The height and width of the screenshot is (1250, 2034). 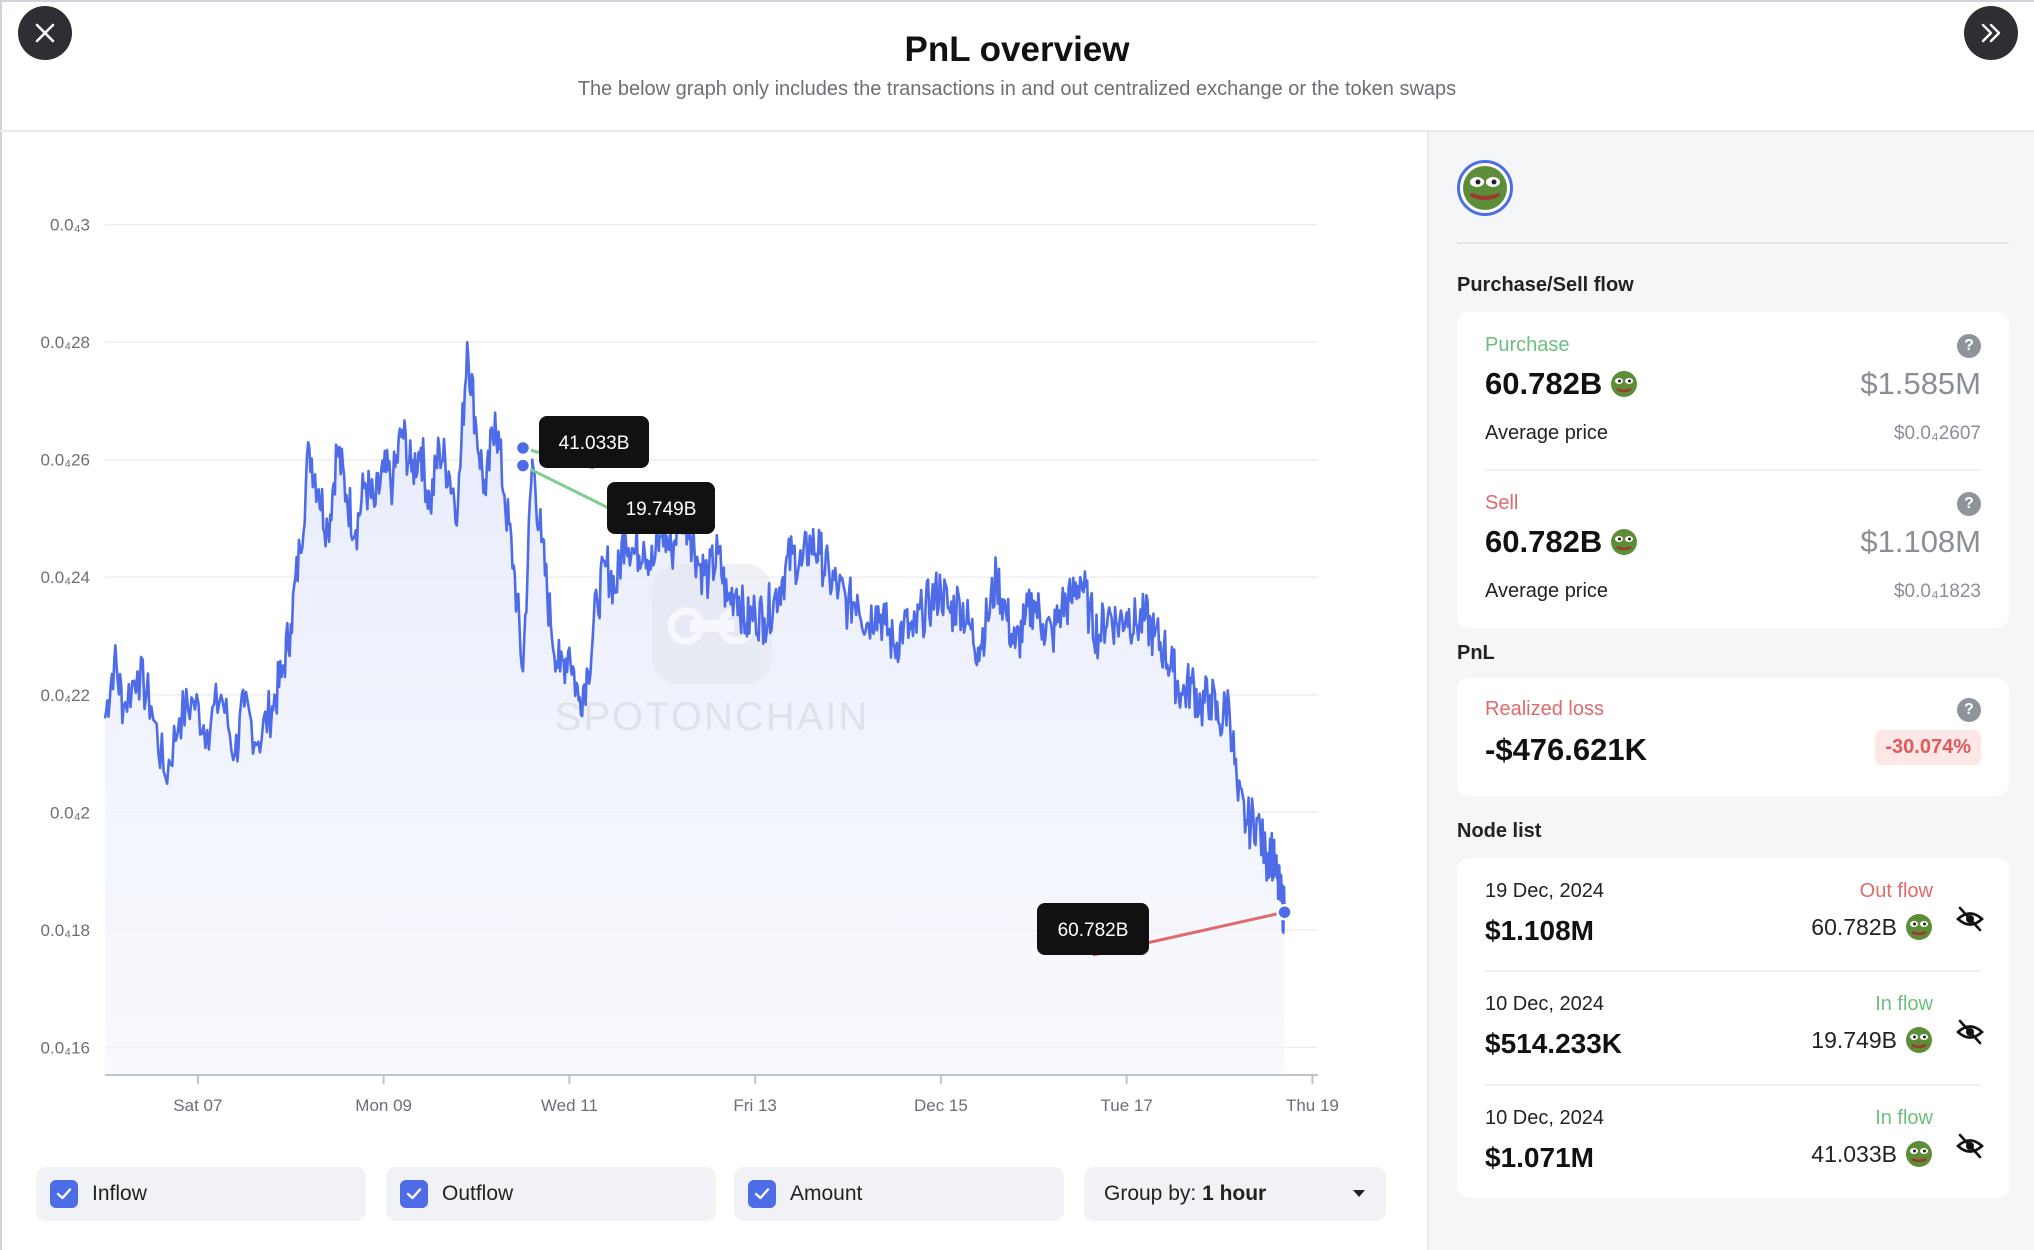 I want to click on y-tick-label: 0.0₄26, so click(x=65, y=460).